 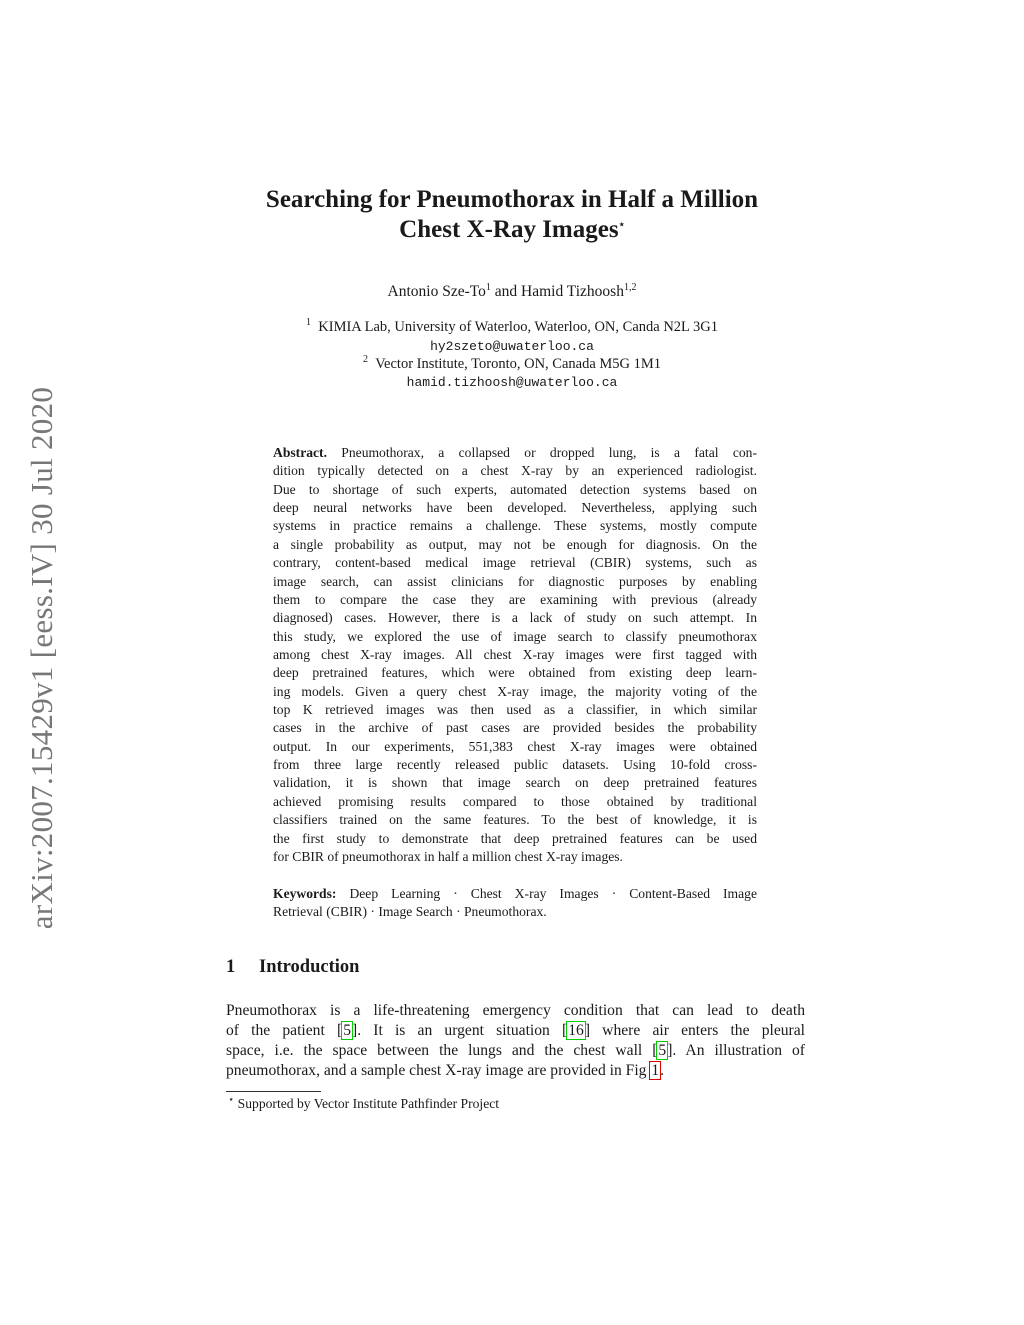 What do you see at coordinates (305, 893) in the screenshot?
I see `keywords-label: Keywords:` at bounding box center [305, 893].